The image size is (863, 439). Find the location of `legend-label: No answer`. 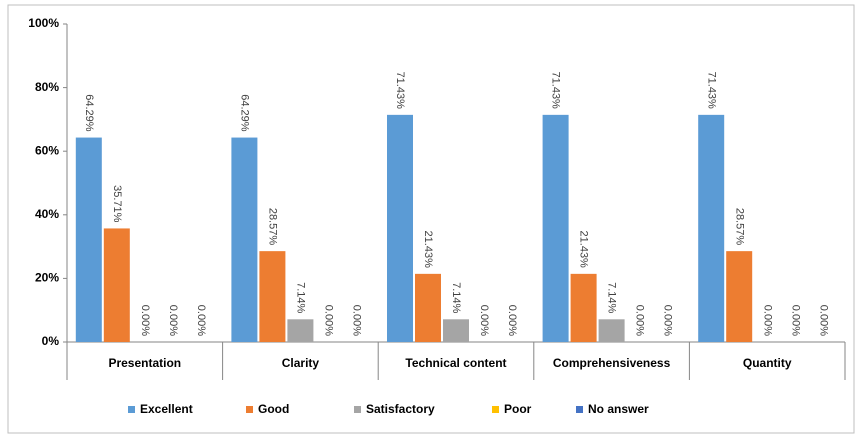

legend-label: No answer is located at coordinates (618, 409).